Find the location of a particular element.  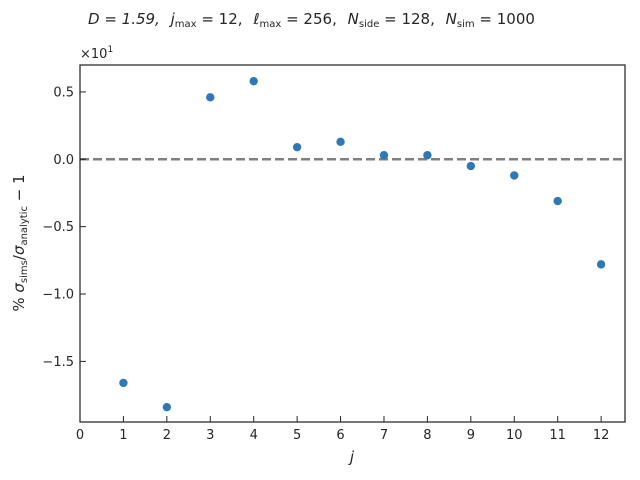

x-tick-label: 0 is located at coordinates (80, 435).